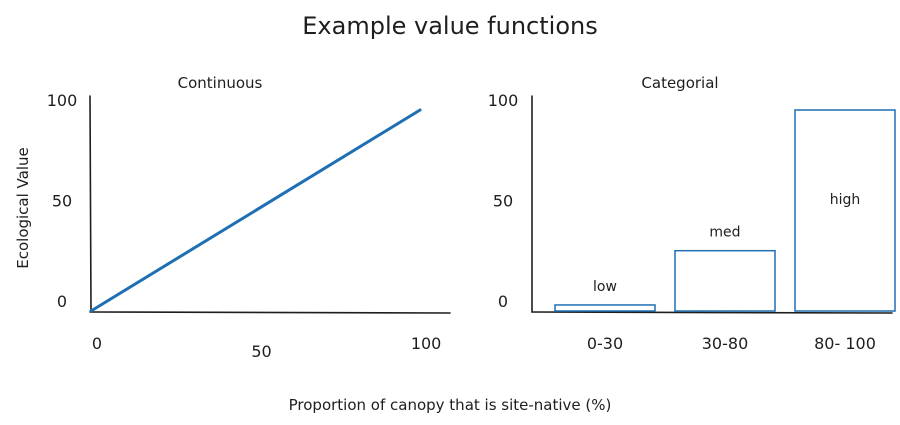  I want to click on continuous-x-tick-label: 50, so click(261, 351).